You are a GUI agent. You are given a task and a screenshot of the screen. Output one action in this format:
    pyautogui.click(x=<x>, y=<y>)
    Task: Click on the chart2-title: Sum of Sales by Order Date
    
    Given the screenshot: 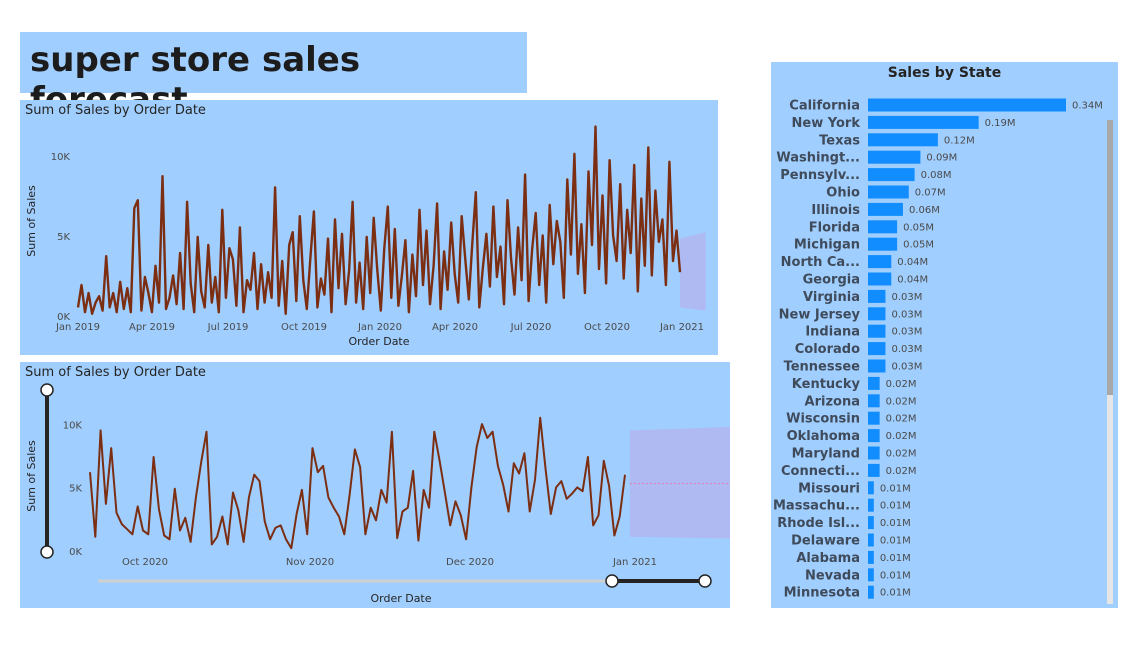 What is the action you would take?
    pyautogui.click(x=115, y=372)
    